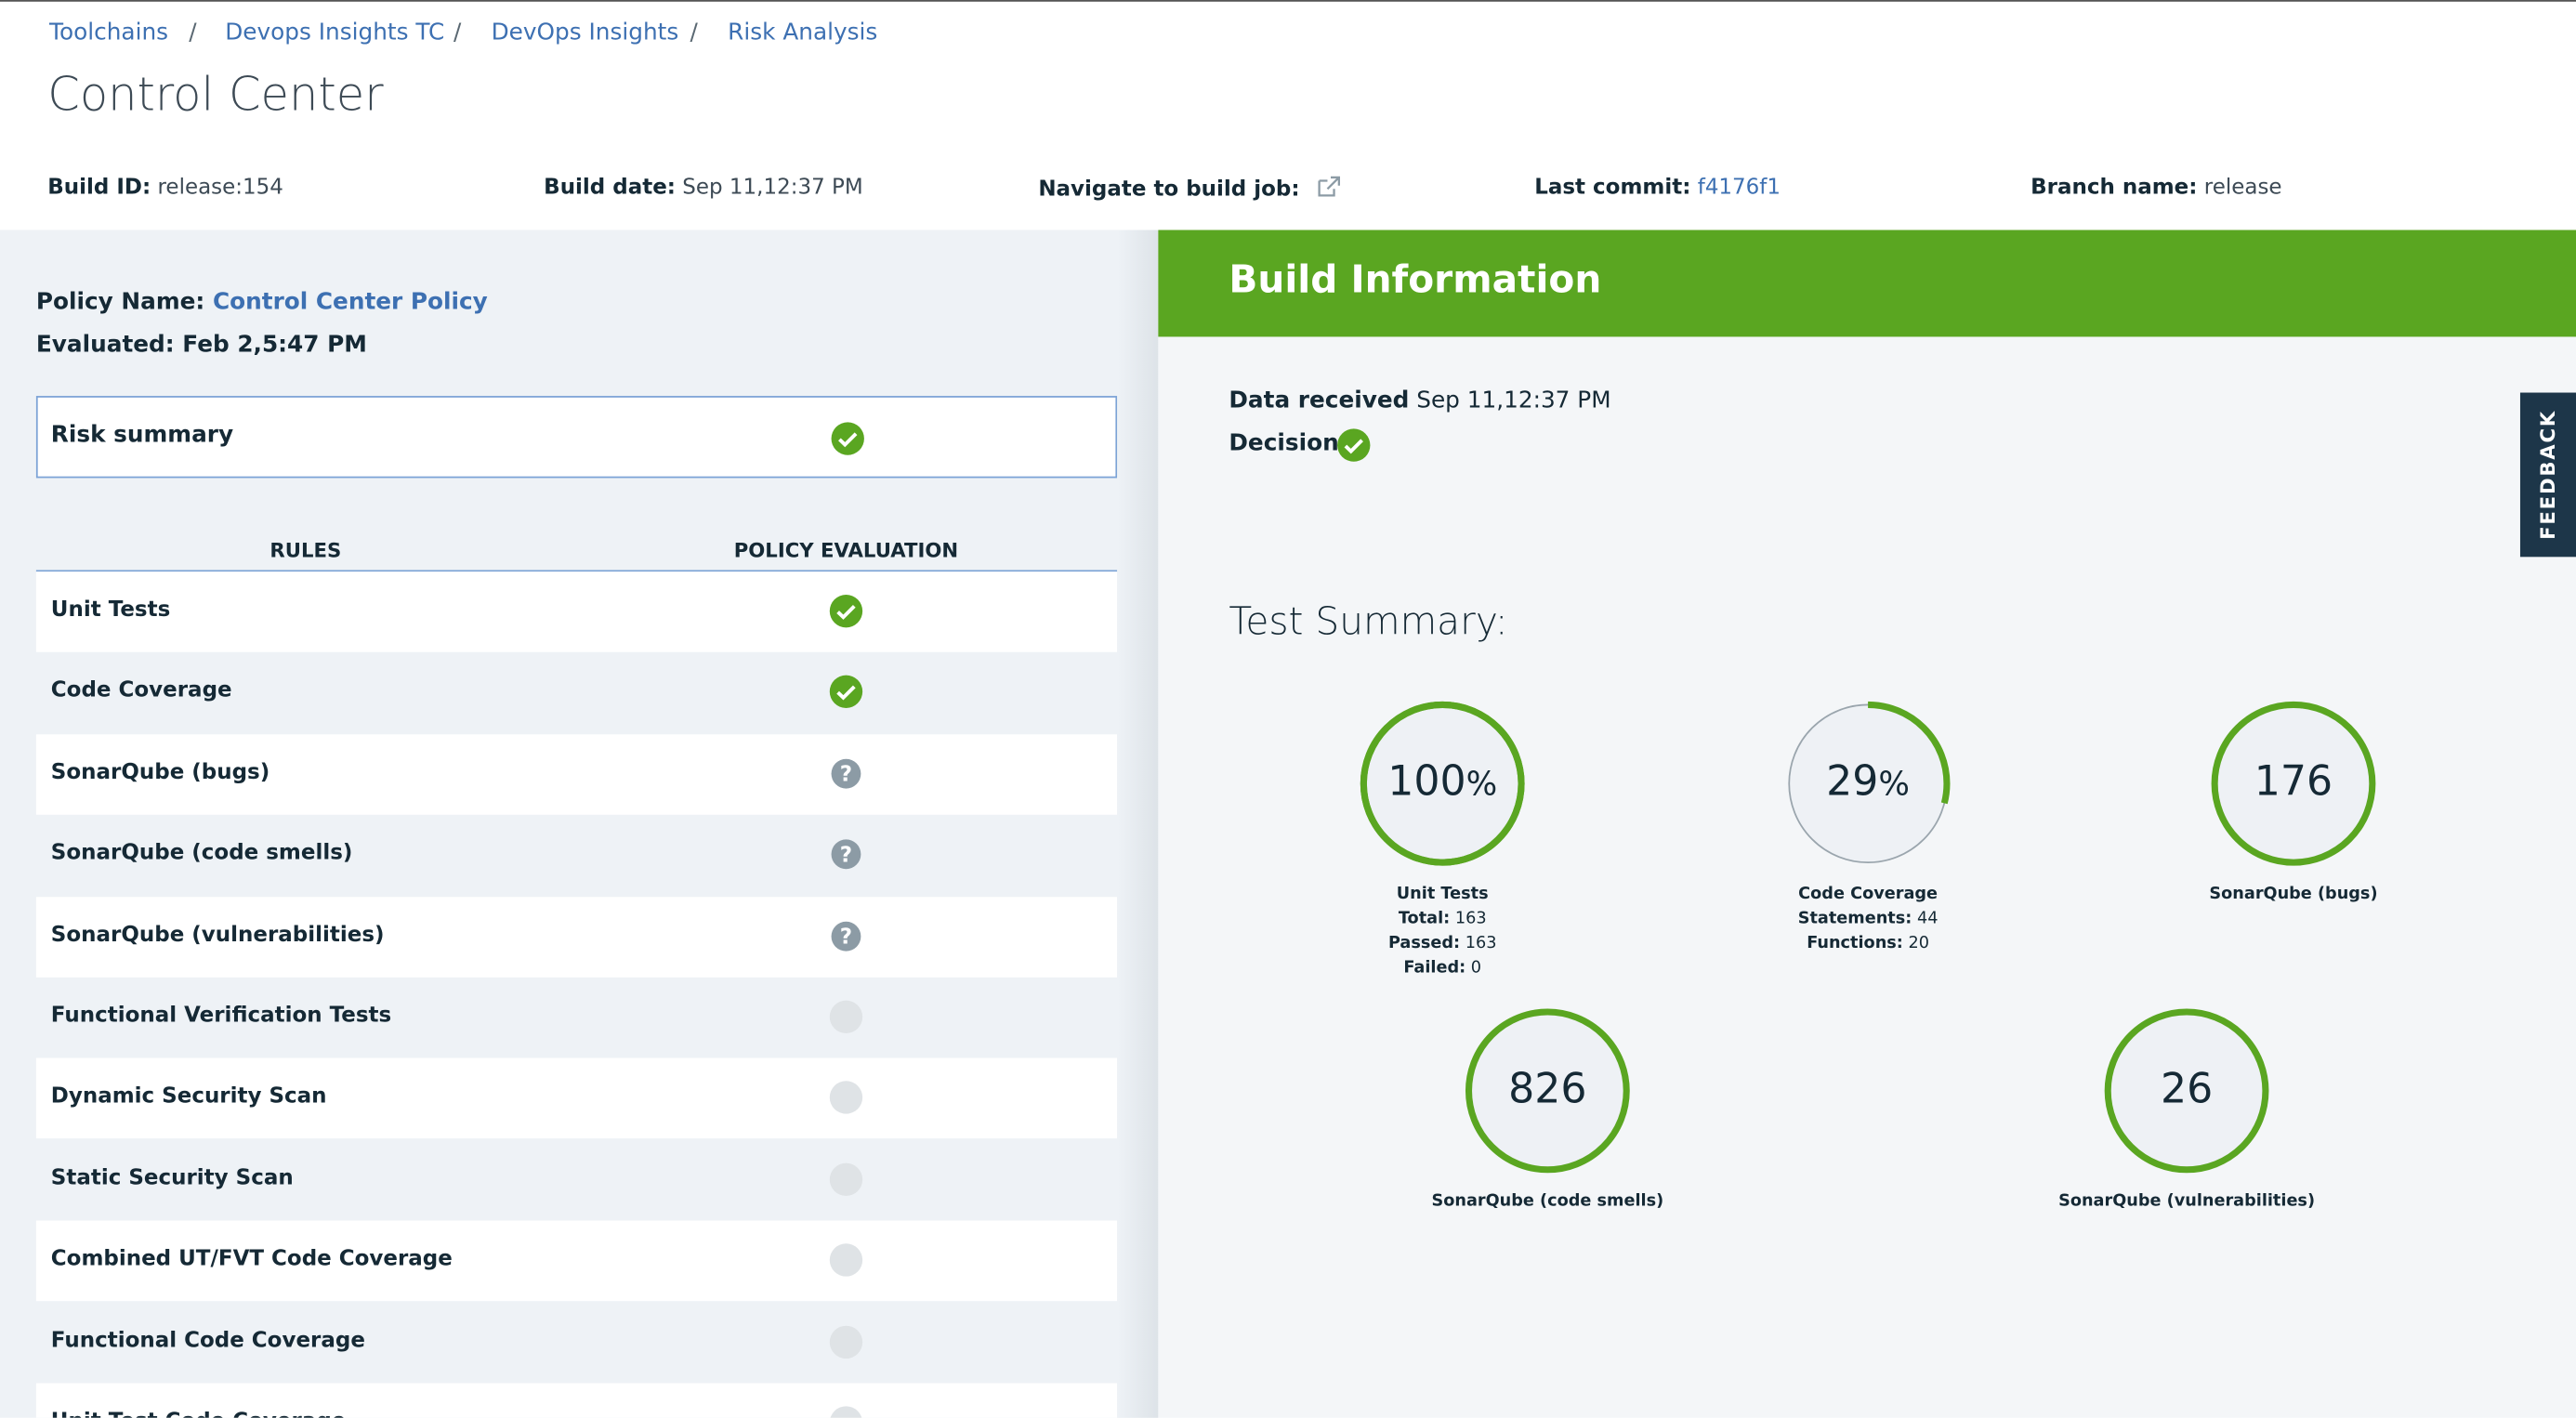 The width and height of the screenshot is (2576, 1418). What do you see at coordinates (1735, 189) in the screenshot?
I see `meta-value: f4176f1` at bounding box center [1735, 189].